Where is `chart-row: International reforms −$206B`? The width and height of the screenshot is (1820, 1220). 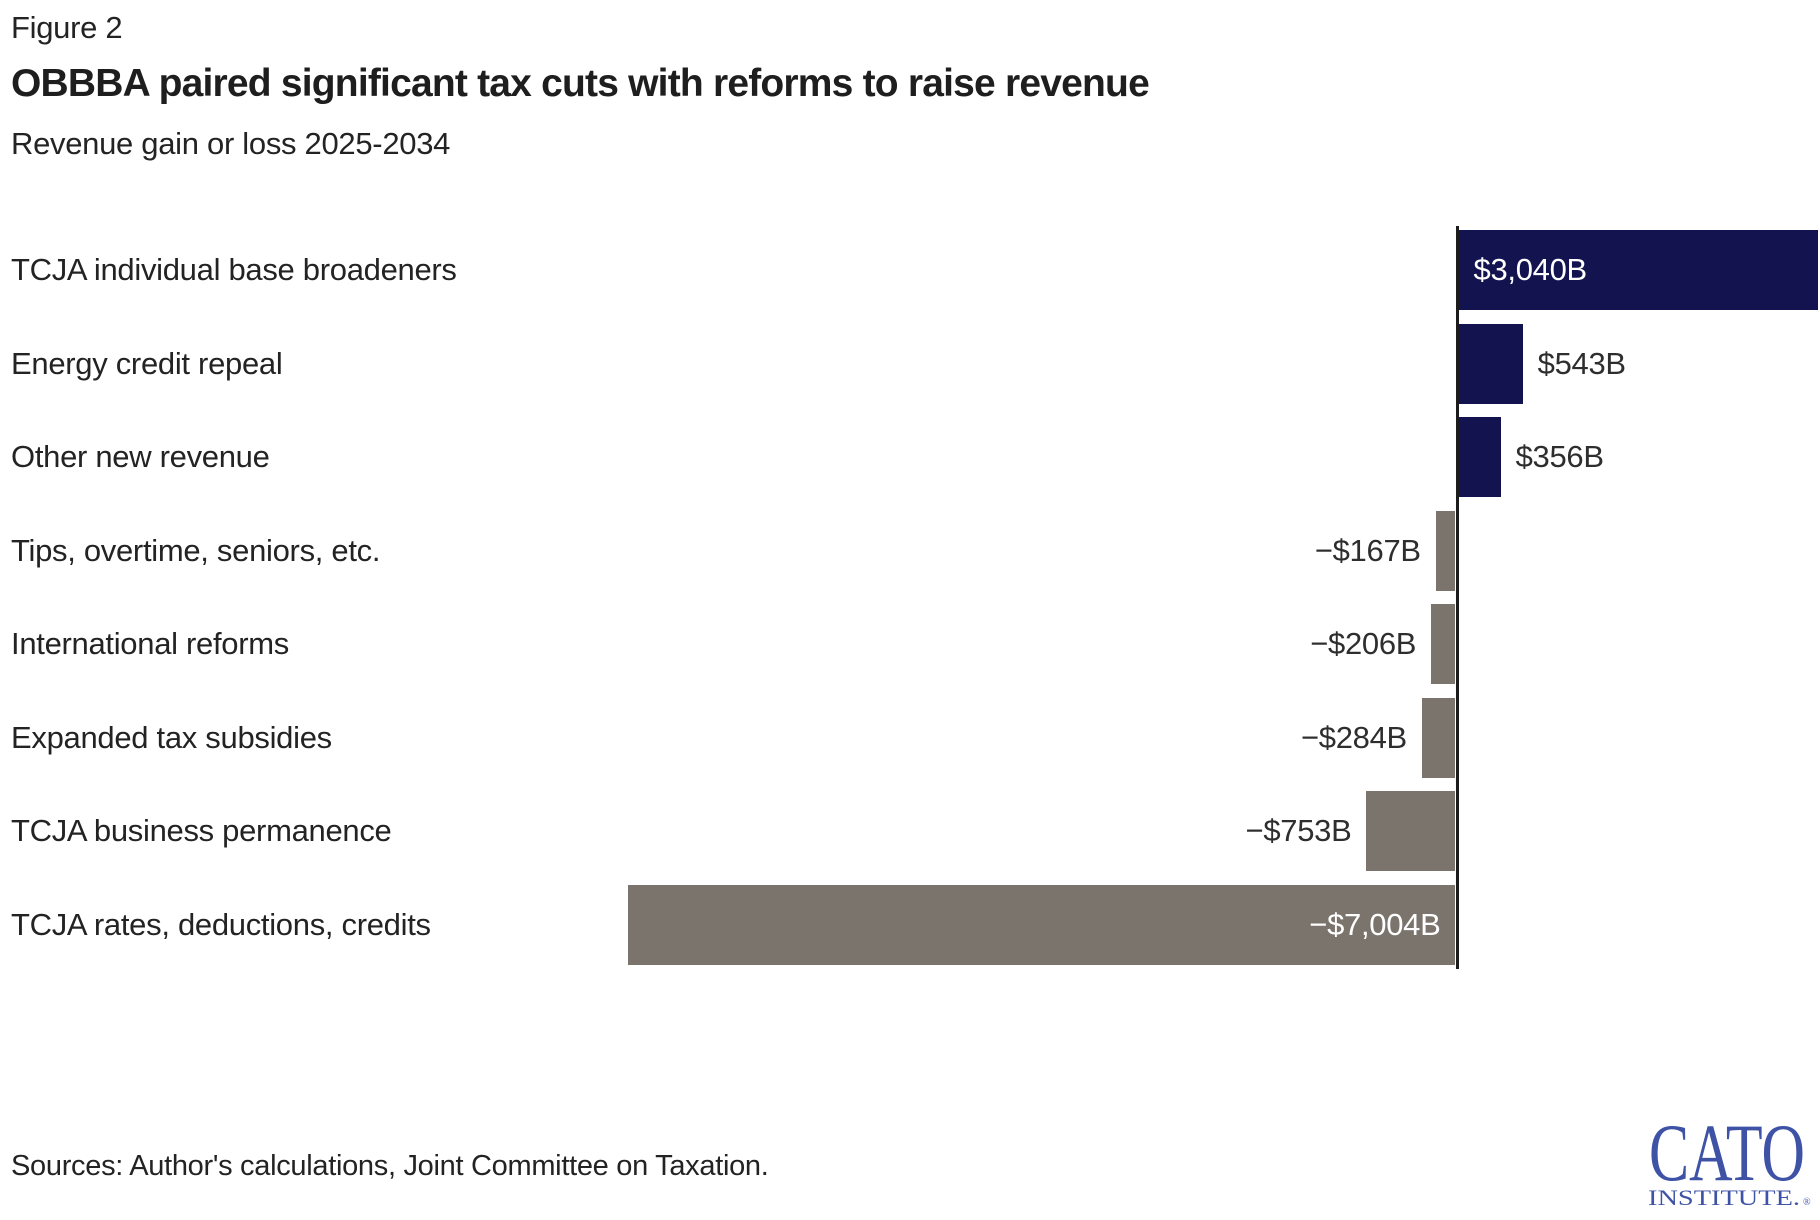 chart-row: International reforms −$206B is located at coordinates (910, 644).